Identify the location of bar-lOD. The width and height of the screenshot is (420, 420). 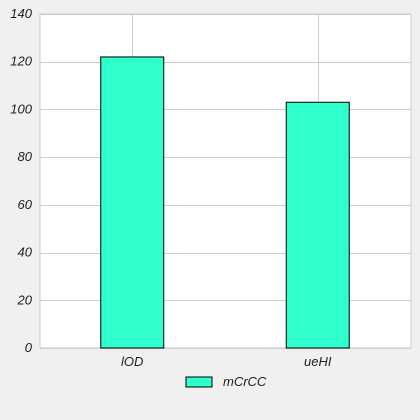
(132, 202).